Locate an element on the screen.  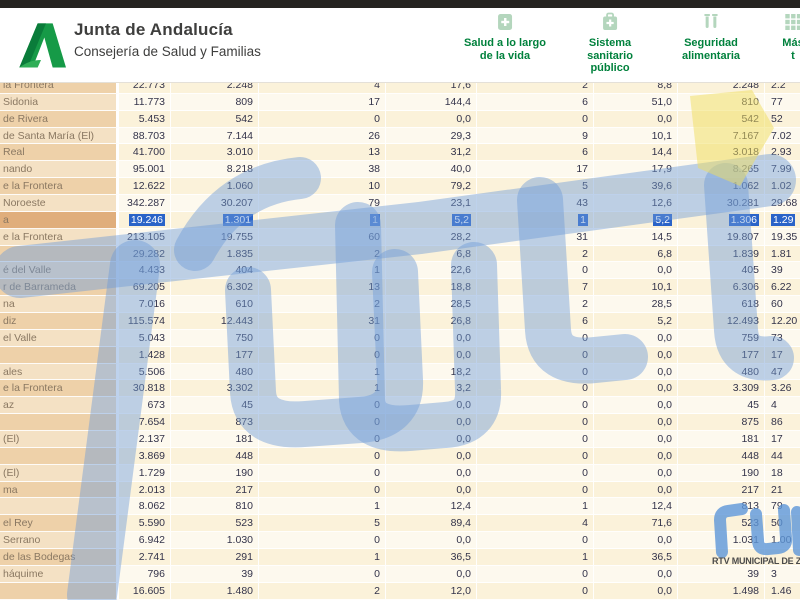
value-cell: 8.218 is located at coordinates (215, 170).